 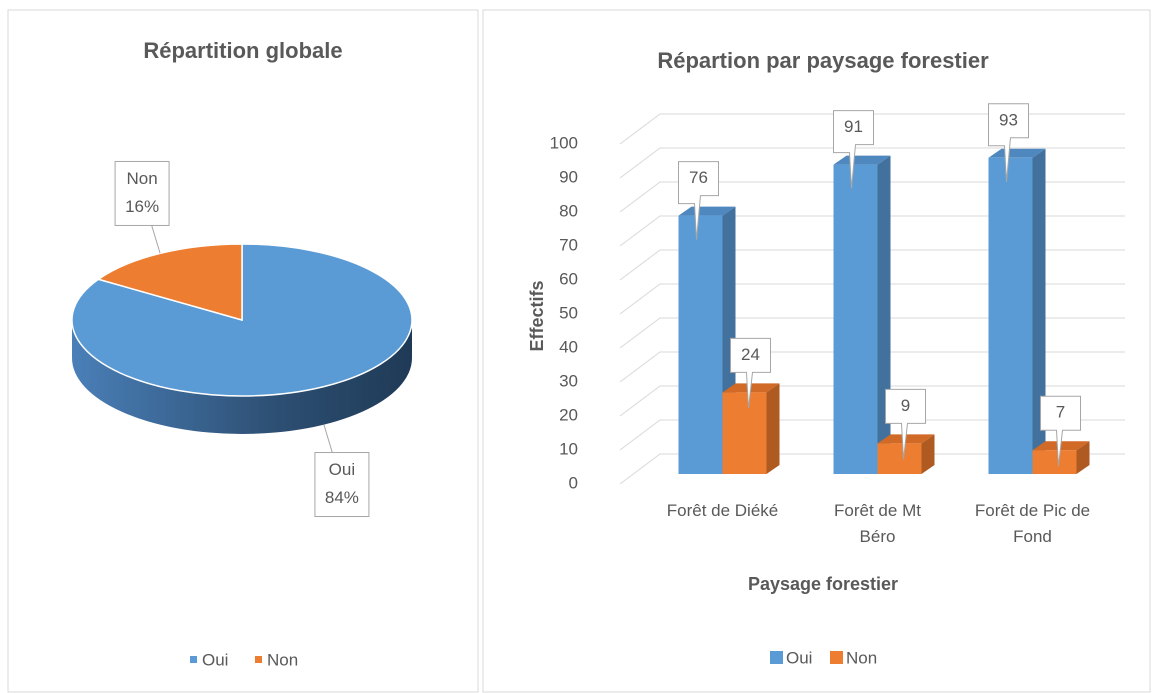 I want to click on data-label: 9, so click(x=905, y=405).